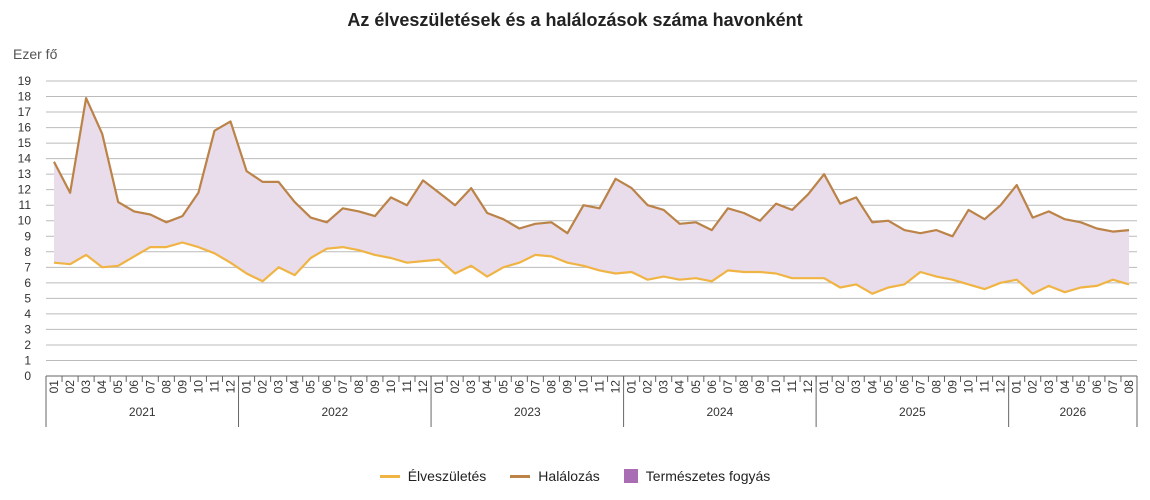  Describe the element at coordinates (27, 314) in the screenshot. I see `y-tick-label: 4` at that location.